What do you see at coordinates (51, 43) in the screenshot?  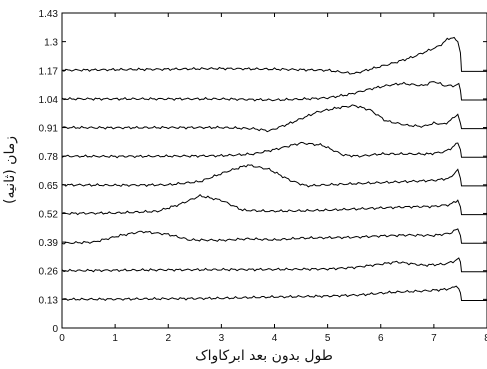 I see `y-tick-label: 1.3` at bounding box center [51, 43].